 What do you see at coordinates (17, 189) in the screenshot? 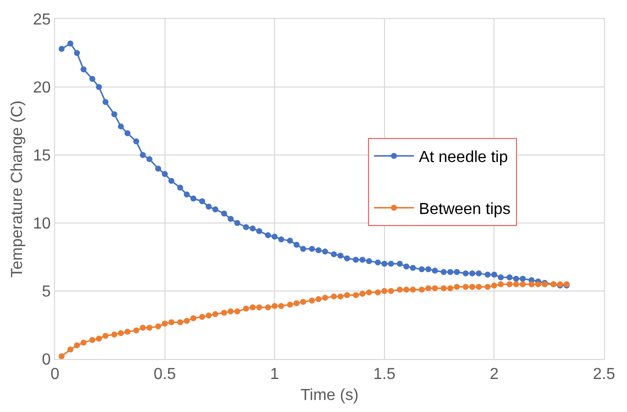
I see `y-axis-title: Temperature Change (C)` at bounding box center [17, 189].